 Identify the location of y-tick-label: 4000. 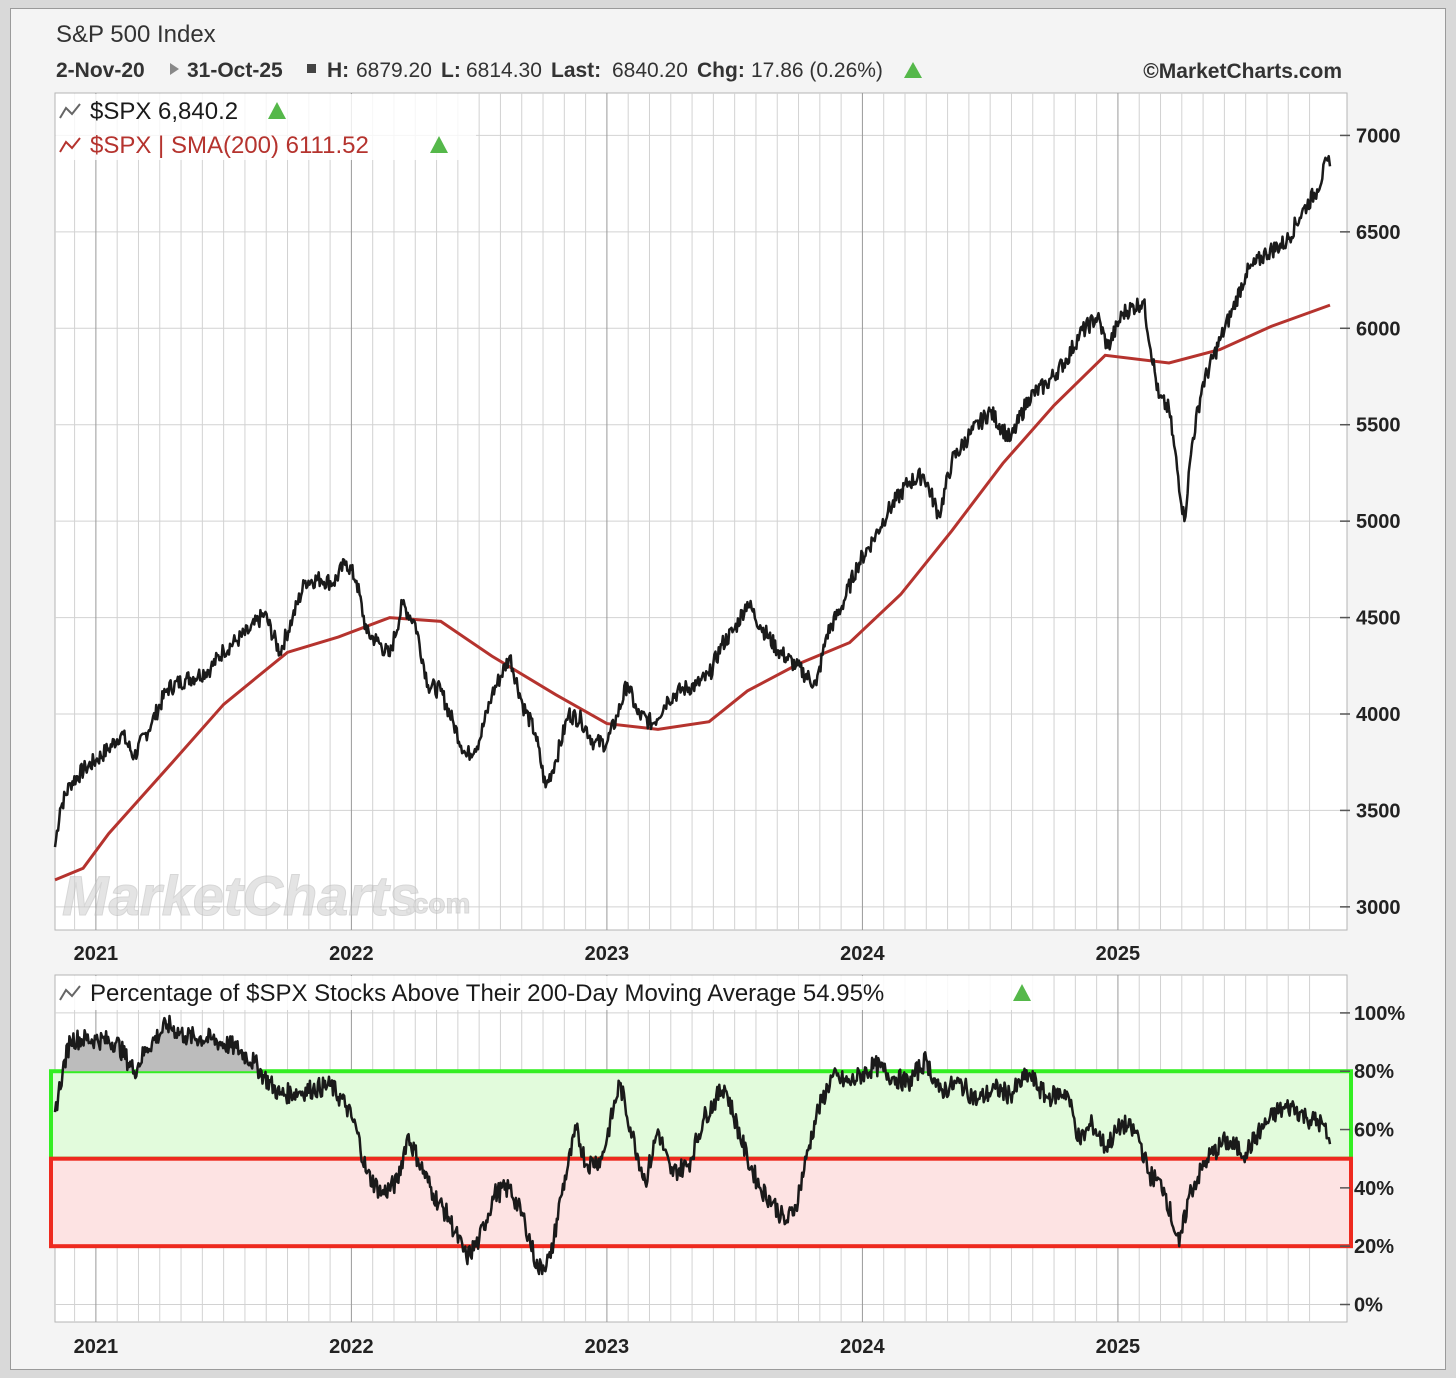
(1378, 715).